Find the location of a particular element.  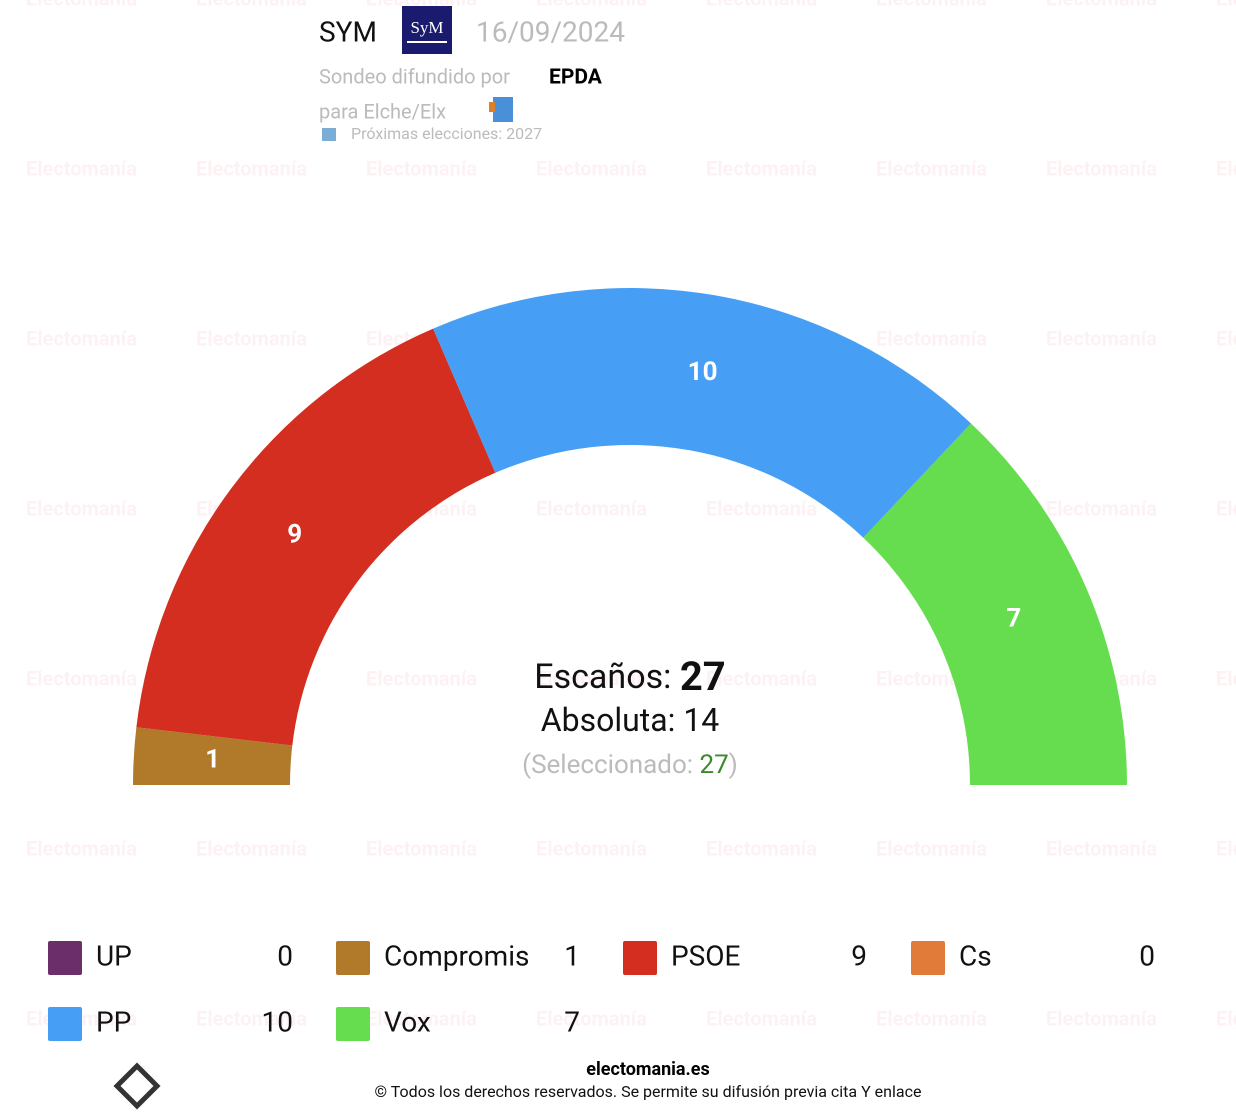

legend-value: 10 is located at coordinates (277, 1021).